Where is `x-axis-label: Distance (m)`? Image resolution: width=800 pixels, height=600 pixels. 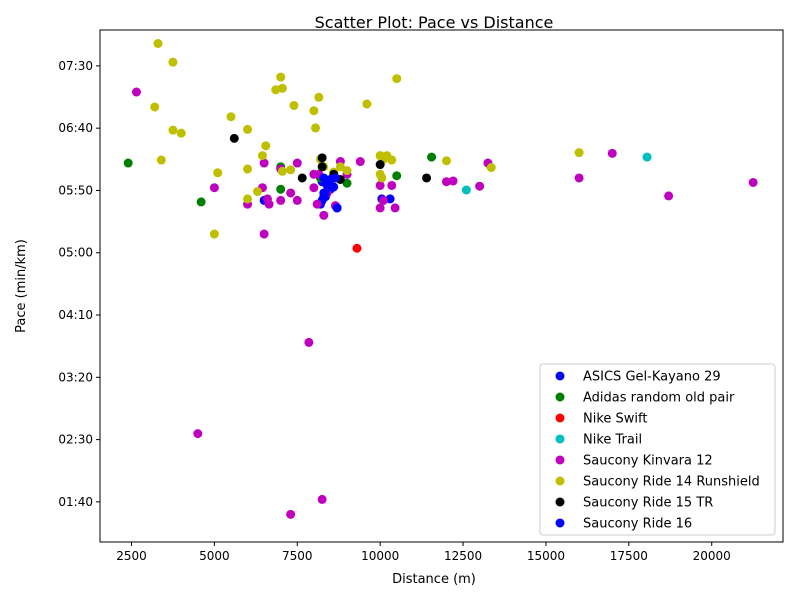
x-axis-label: Distance (m) is located at coordinates (434, 579).